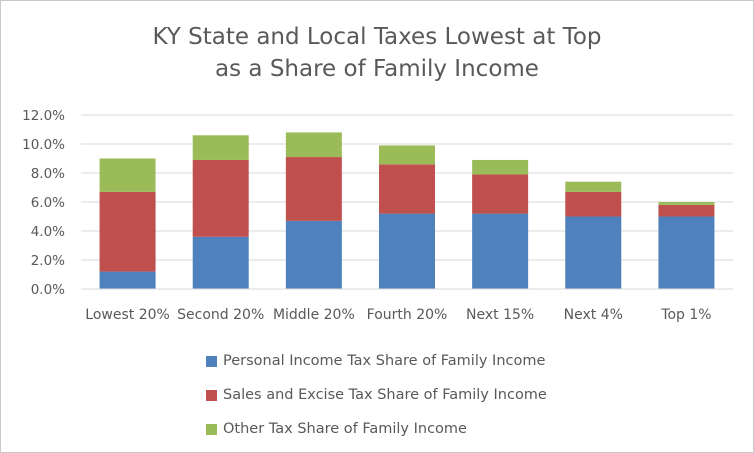 The image size is (754, 453). Describe the element at coordinates (48, 232) in the screenshot. I see `y-tick-label: 4.0%` at that location.